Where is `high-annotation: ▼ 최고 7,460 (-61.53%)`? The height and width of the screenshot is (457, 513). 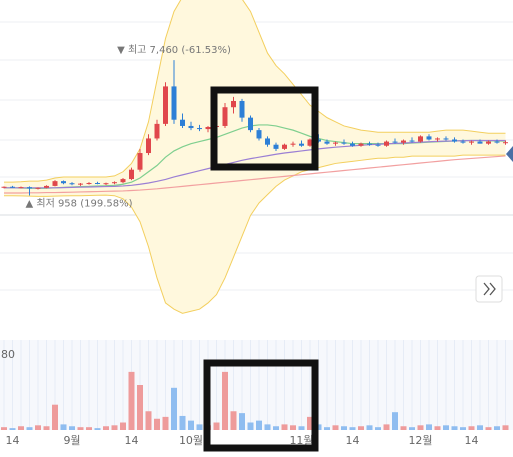
high-annotation: ▼ 최고 7,460 (-61.53%) is located at coordinates (174, 50).